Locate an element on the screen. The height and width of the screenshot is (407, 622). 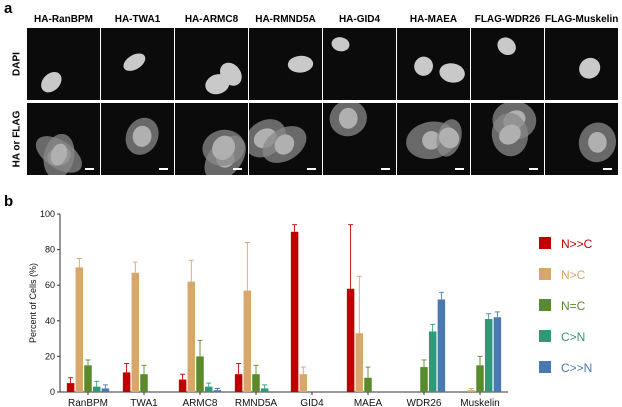
column-label: FLAG-WDR26 is located at coordinates (507, 19).